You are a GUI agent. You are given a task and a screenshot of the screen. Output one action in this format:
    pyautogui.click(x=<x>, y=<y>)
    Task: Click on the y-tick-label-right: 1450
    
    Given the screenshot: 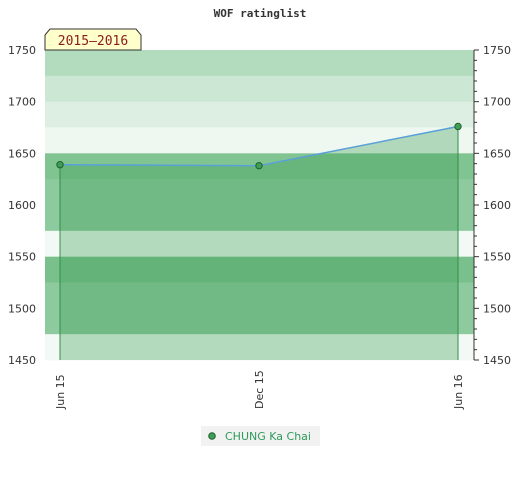 What is the action you would take?
    pyautogui.click(x=497, y=360)
    